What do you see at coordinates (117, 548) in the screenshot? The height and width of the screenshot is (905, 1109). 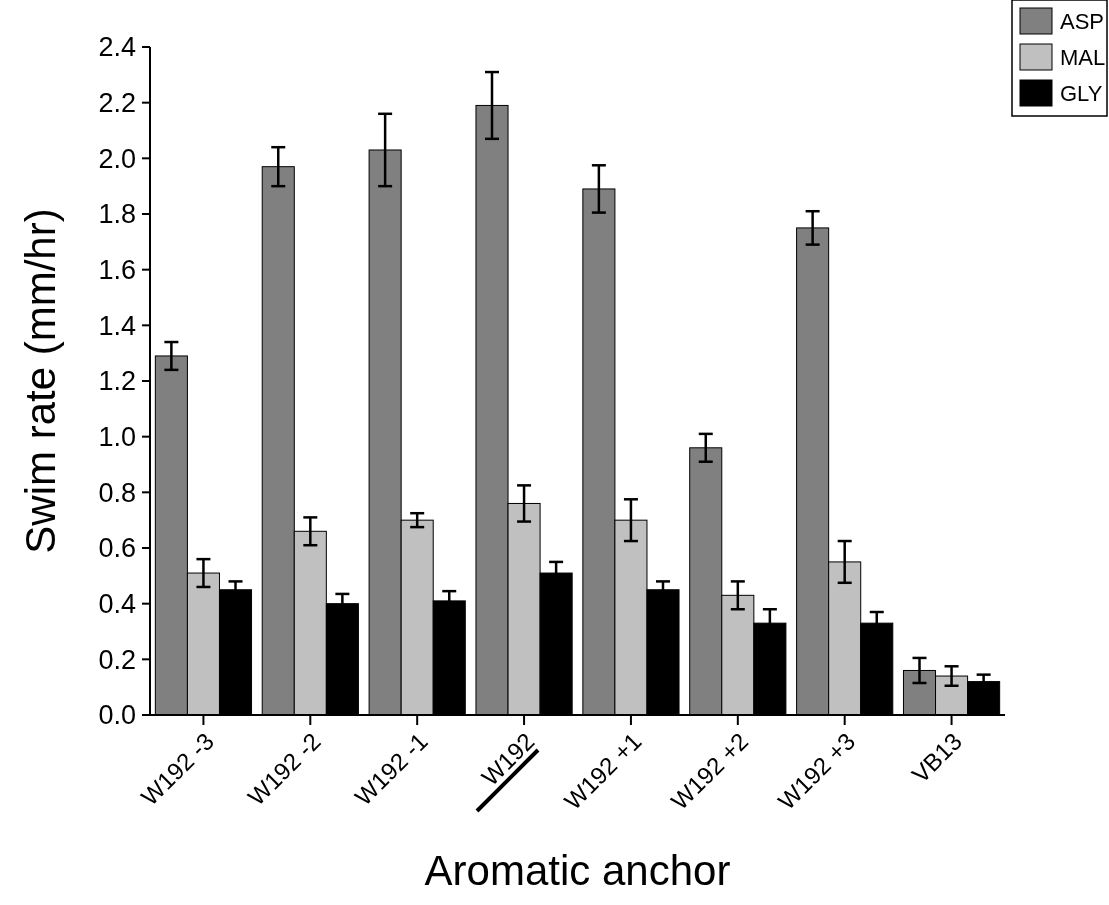 I see `y-tick-label: 0.6` at bounding box center [117, 548].